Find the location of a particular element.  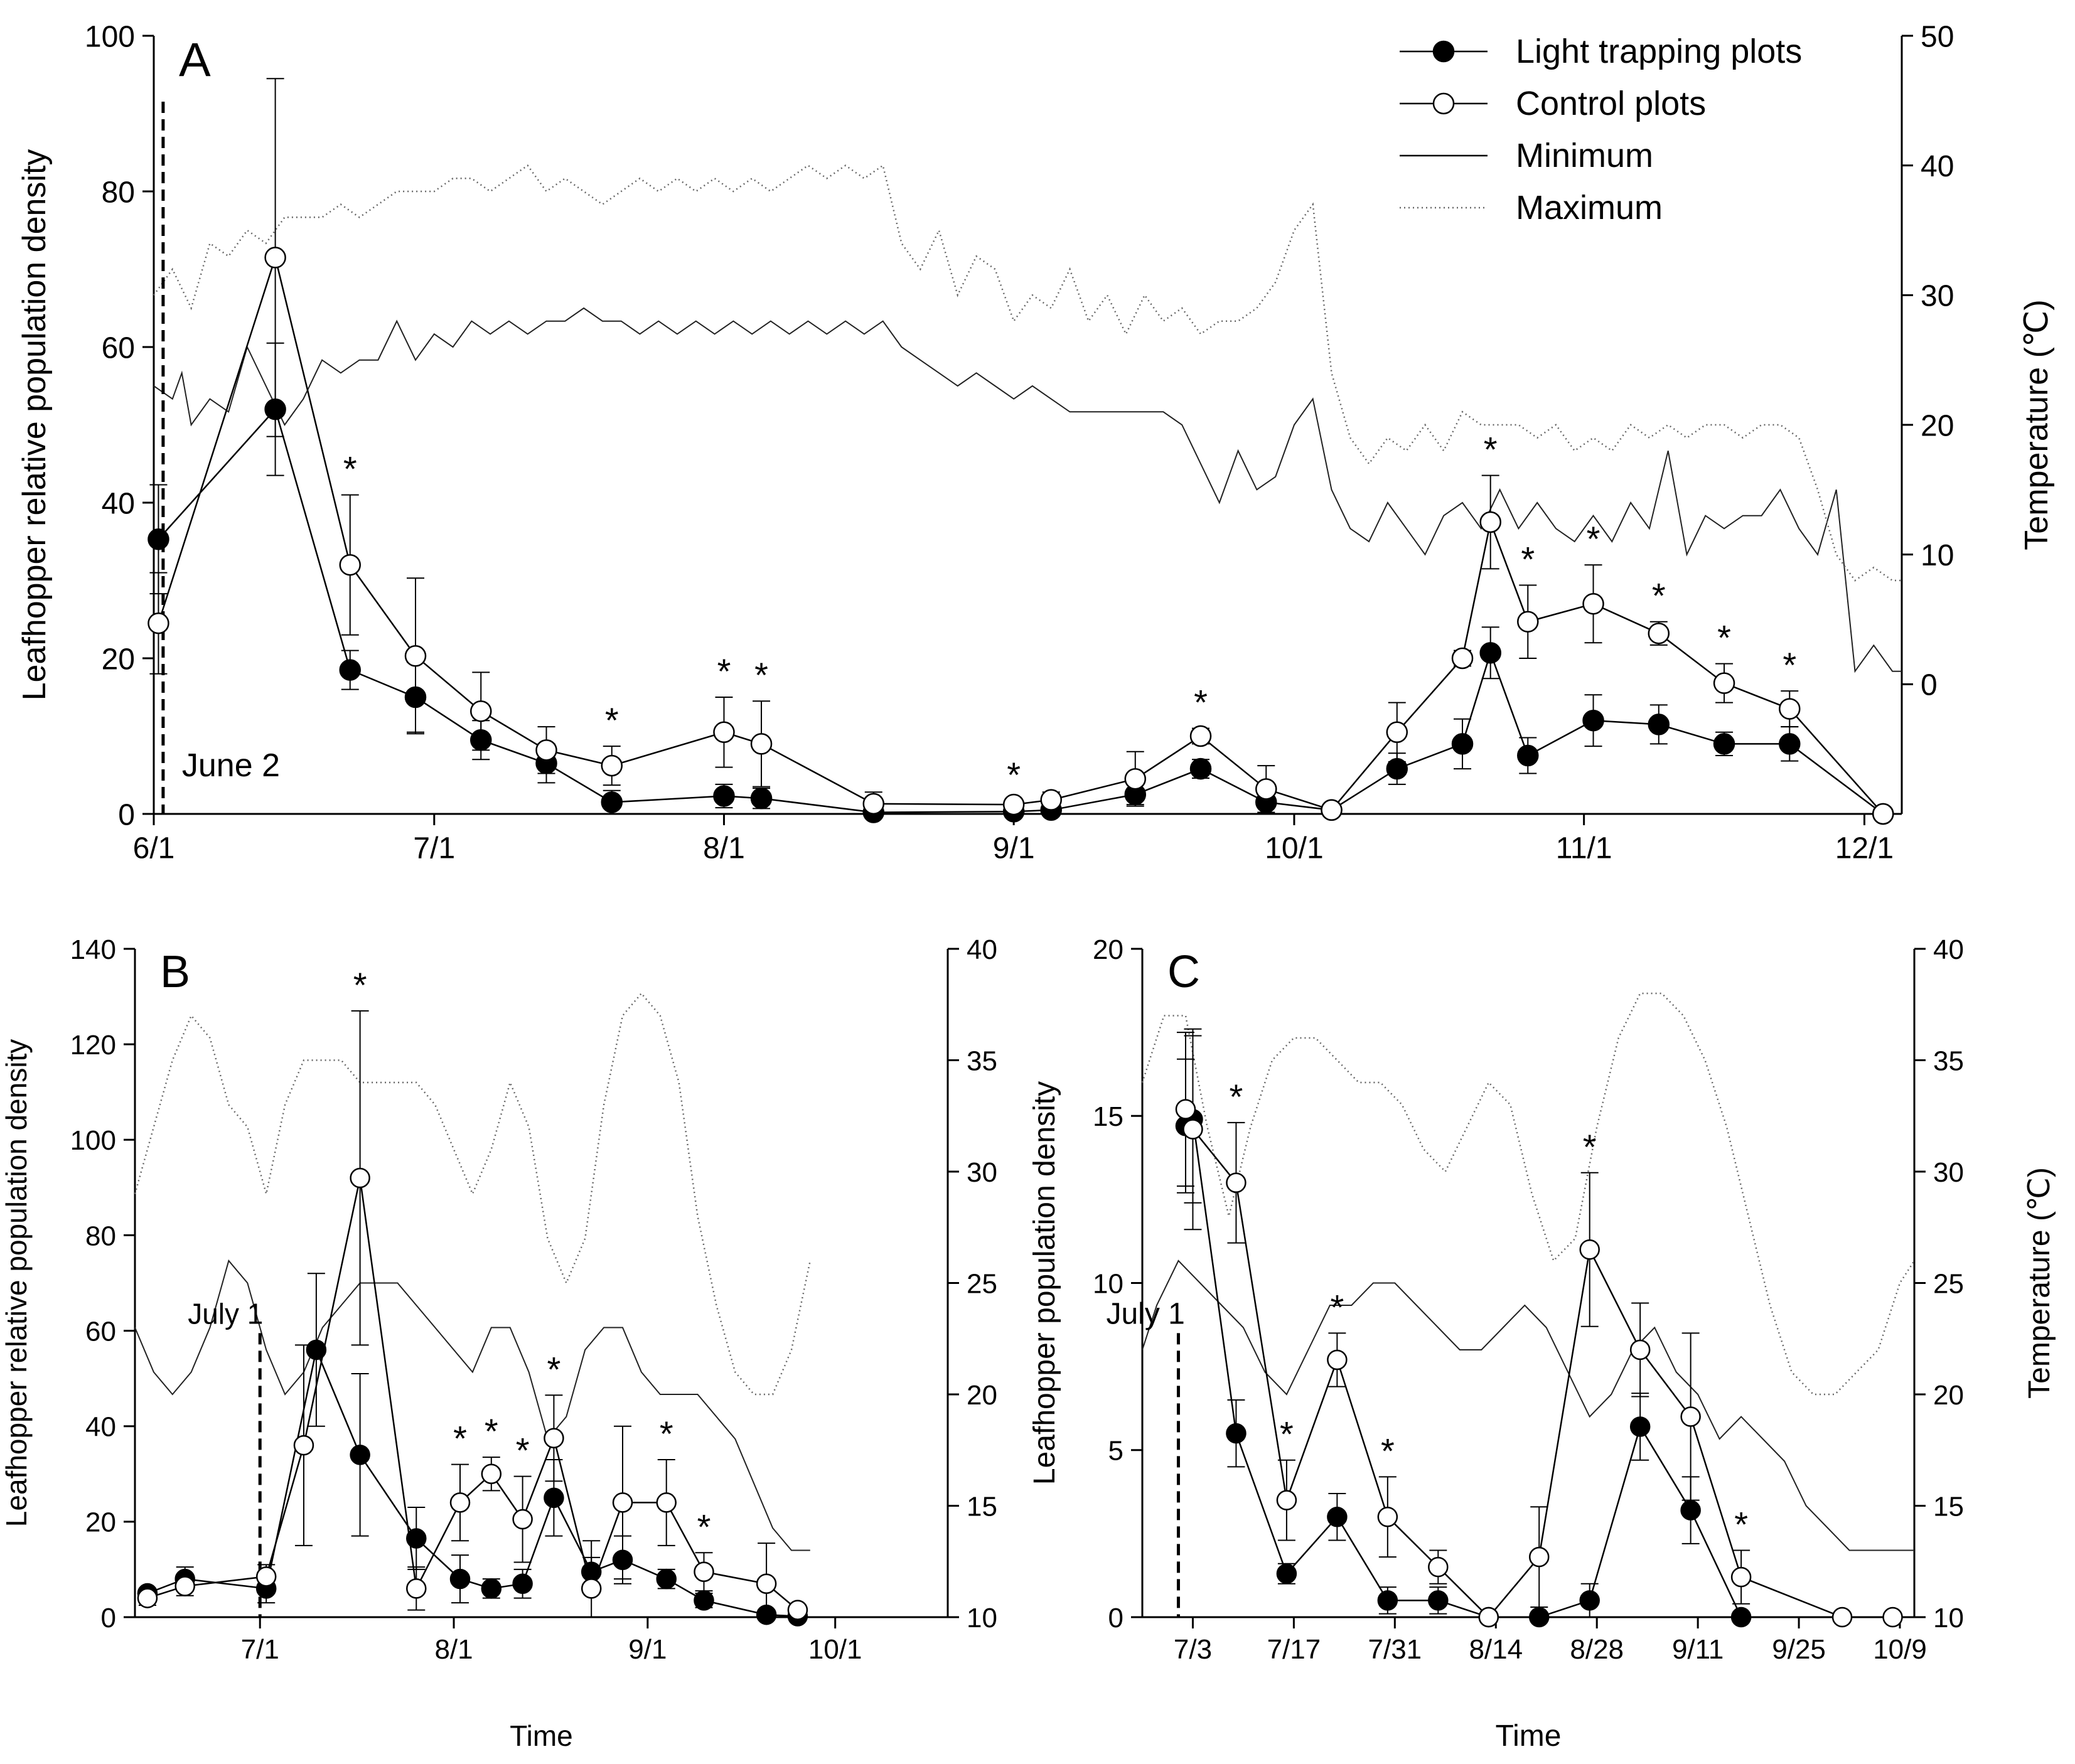

panel-c-x-tick-label: 9/25 is located at coordinates (1799, 1649).